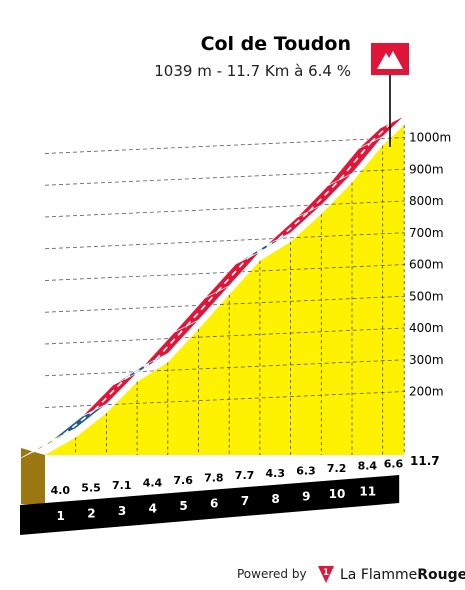 The height and width of the screenshot is (590, 465). Describe the element at coordinates (426, 296) in the screenshot. I see `altitude-tick-label: 500m` at that location.